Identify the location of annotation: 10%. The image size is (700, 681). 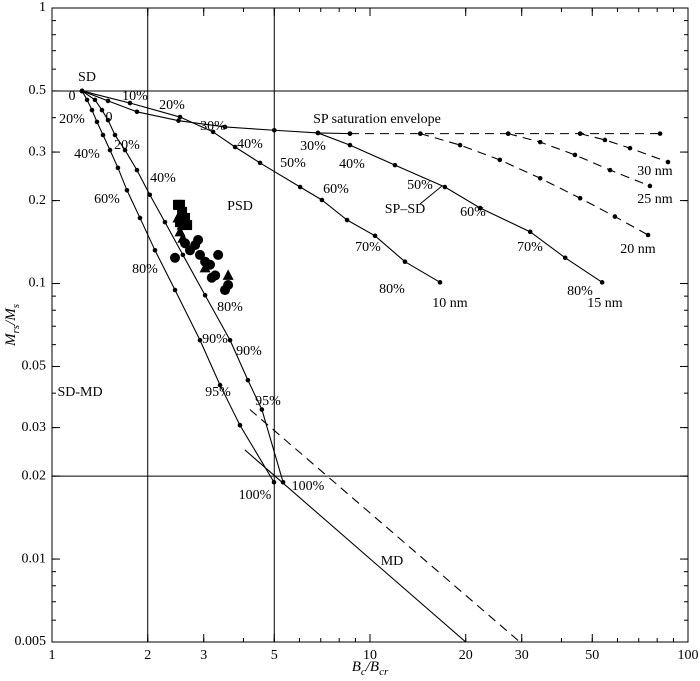
(135, 96).